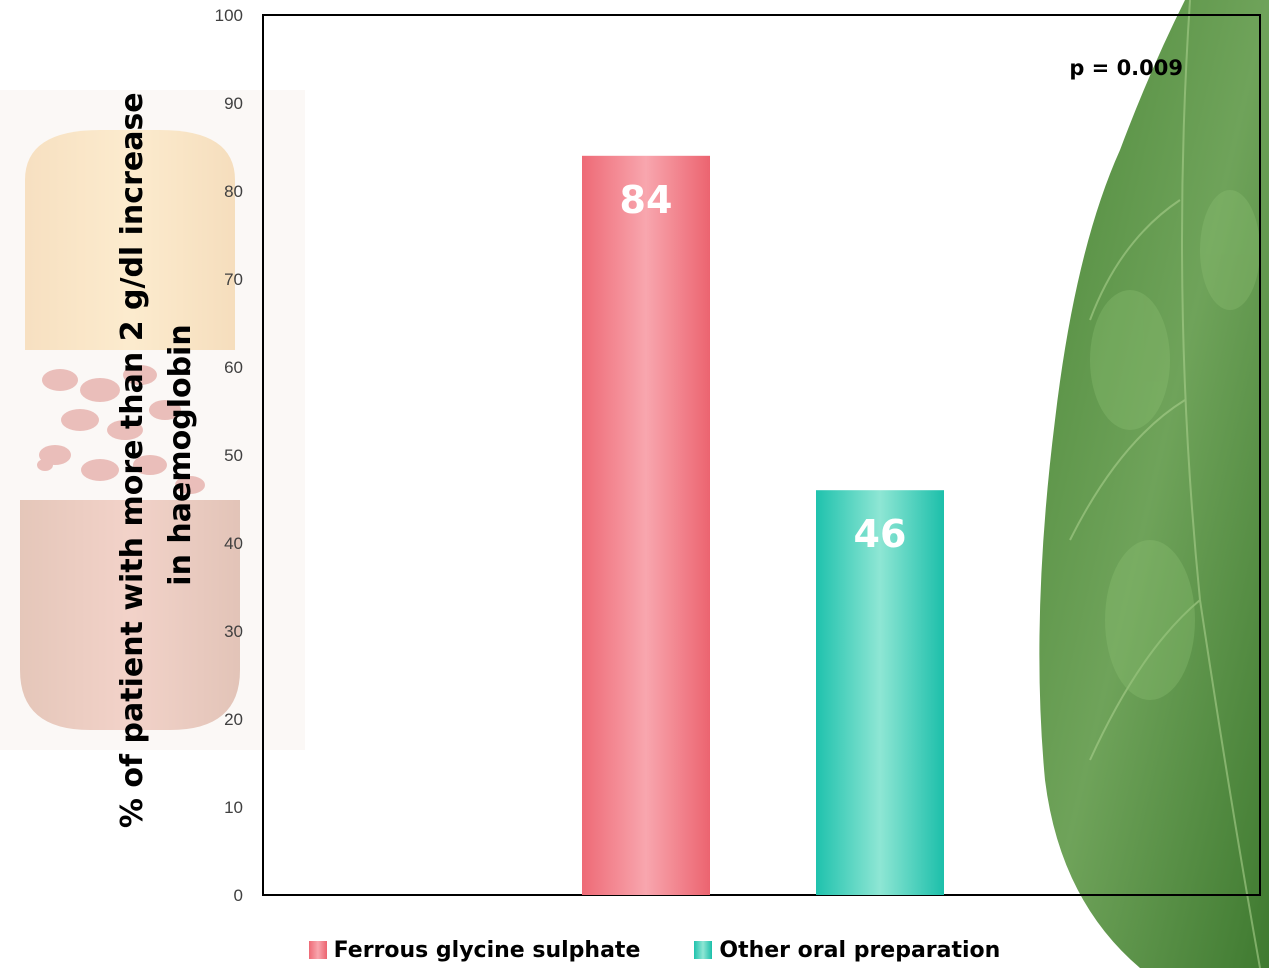  Describe the element at coordinates (233, 631) in the screenshot. I see `y-tick-label: 30` at that location.